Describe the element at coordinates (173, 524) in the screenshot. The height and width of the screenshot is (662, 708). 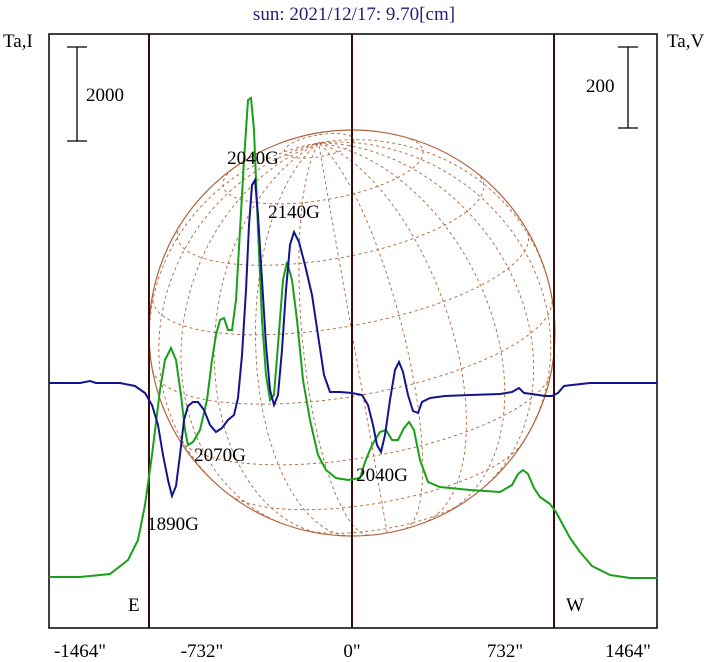
I see `annotation-label: 1890G` at that location.